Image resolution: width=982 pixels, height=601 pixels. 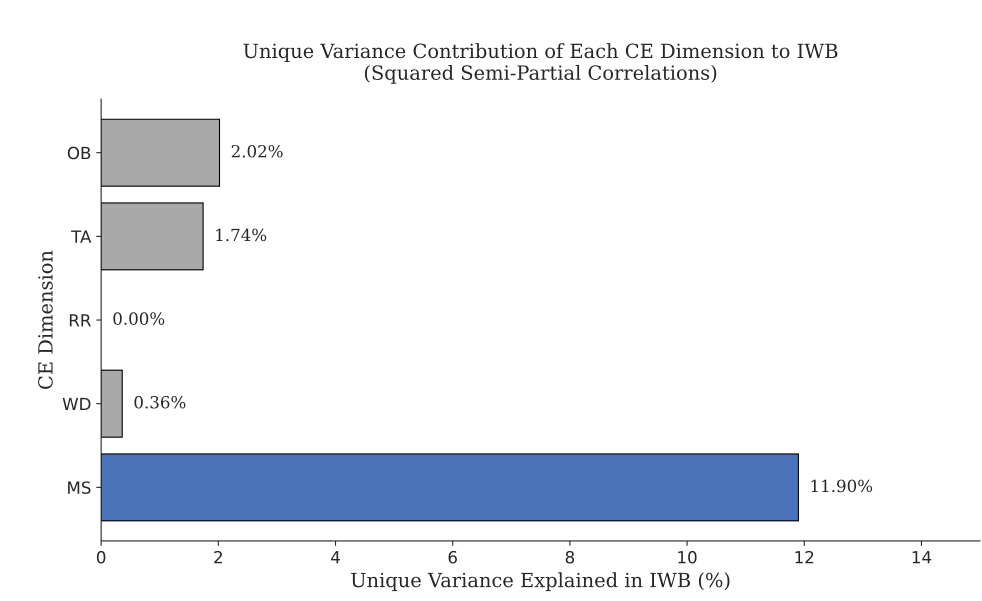 I want to click on y-tick-label: RR, so click(x=80, y=320).